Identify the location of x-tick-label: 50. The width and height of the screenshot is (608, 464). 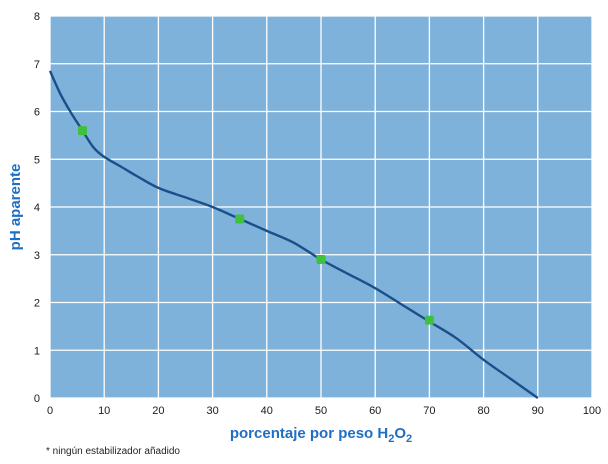
(321, 411).